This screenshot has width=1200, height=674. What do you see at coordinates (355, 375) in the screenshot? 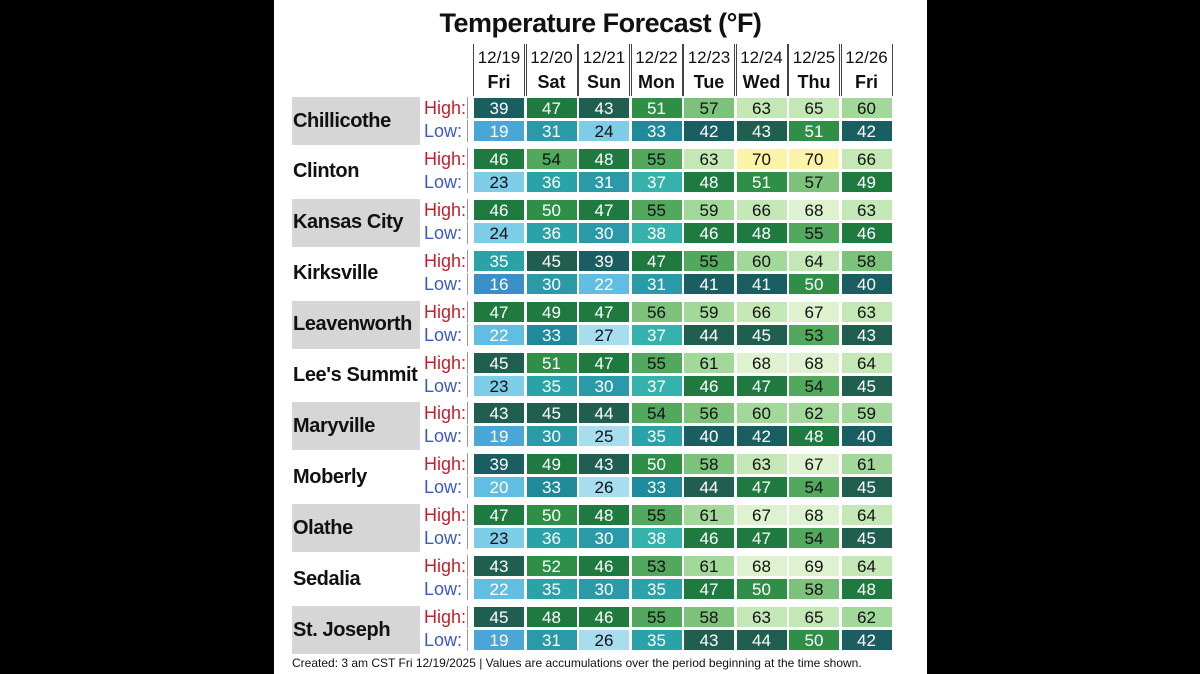
I see `city-label: Lee's Summit` at bounding box center [355, 375].